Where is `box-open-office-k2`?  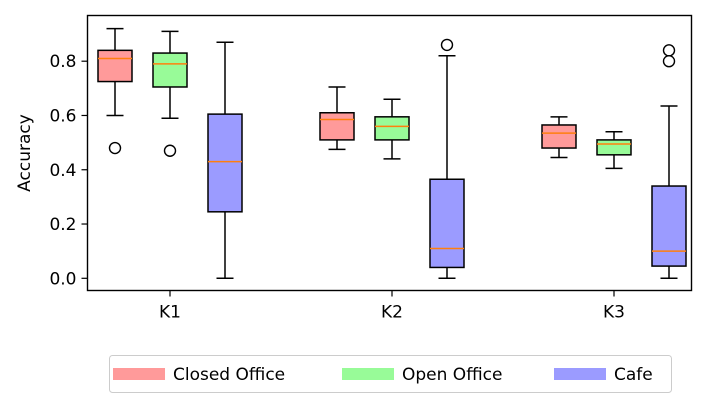 box-open-office-k2 is located at coordinates (392, 129).